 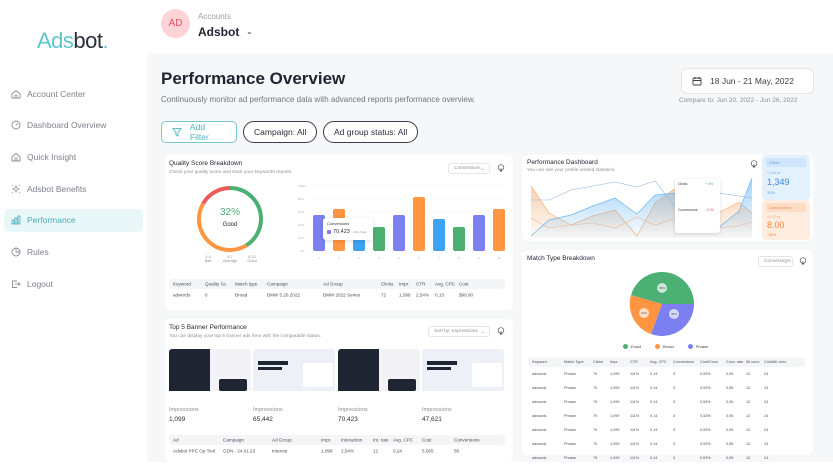 What do you see at coordinates (459, 331) in the screenshot?
I see `banner-sort-select: Sort by: Impressions ⌄` at bounding box center [459, 331].